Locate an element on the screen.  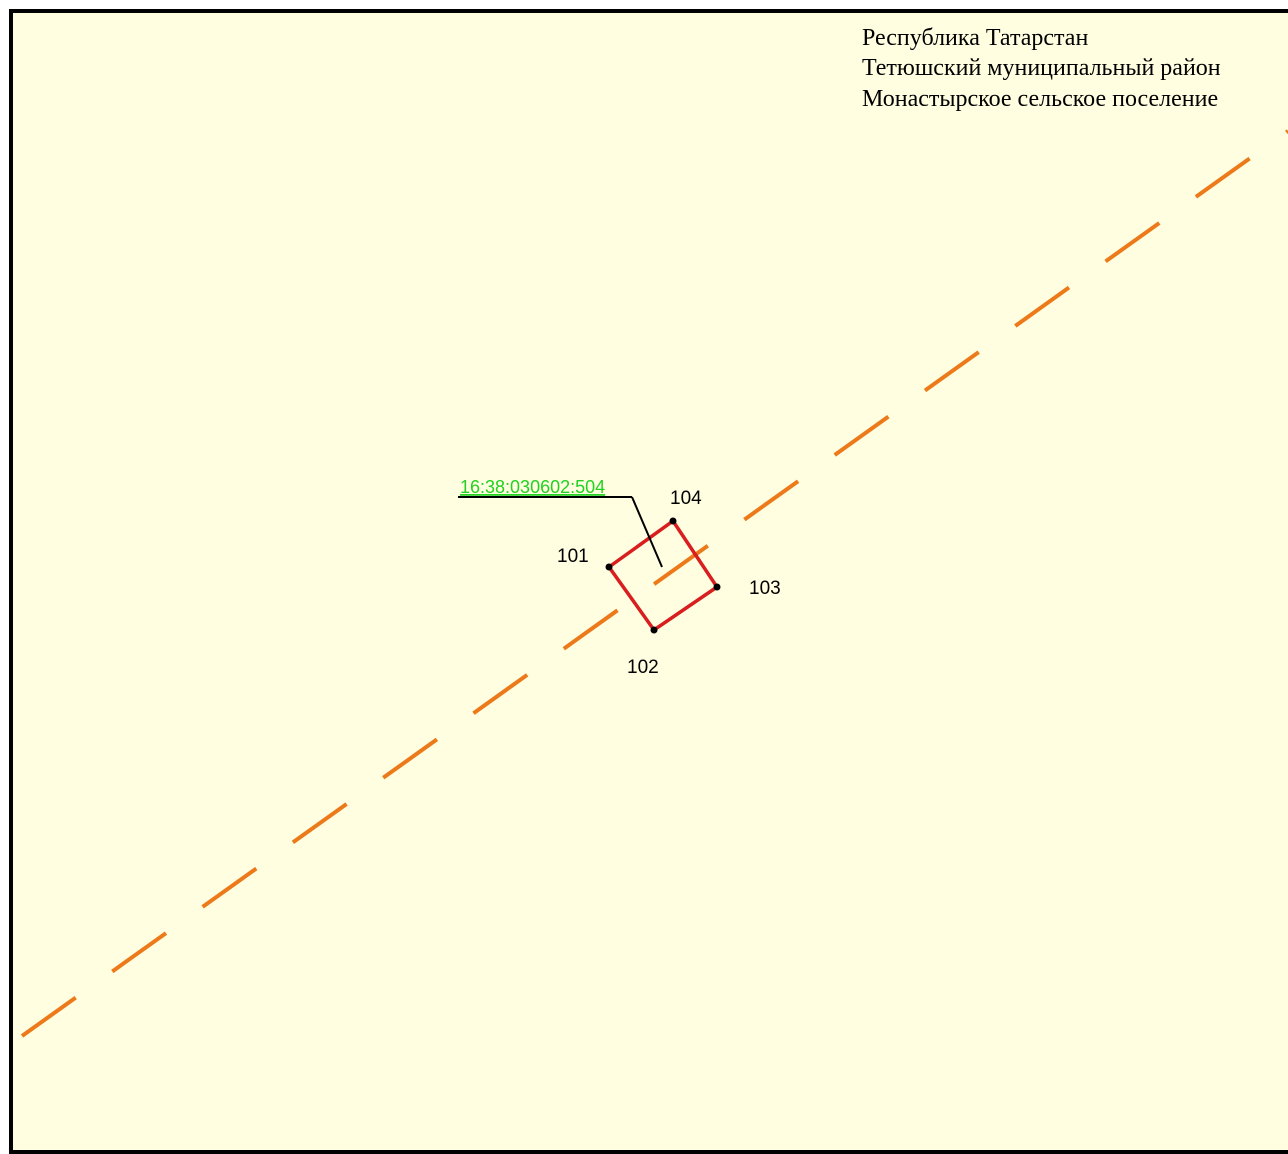
cadastral-number-label: 16:38:030602:504 is located at coordinates (532, 487).